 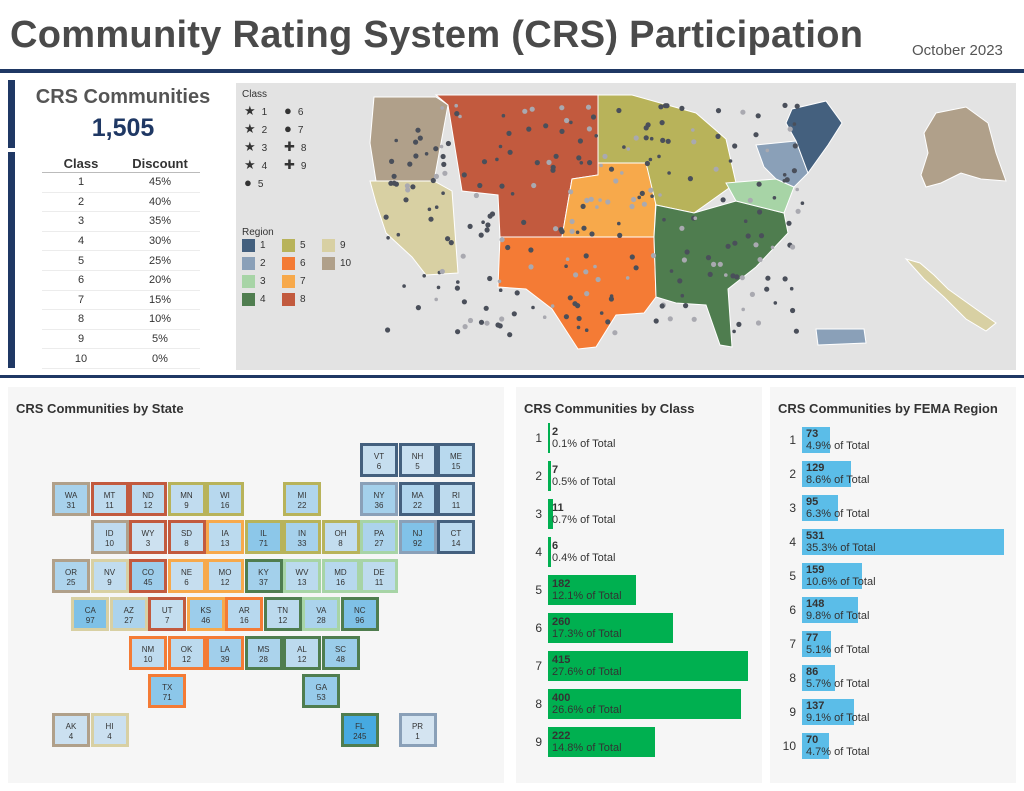 What do you see at coordinates (148, 537) in the screenshot?
I see `state-tile-wy: WY 3` at bounding box center [148, 537].